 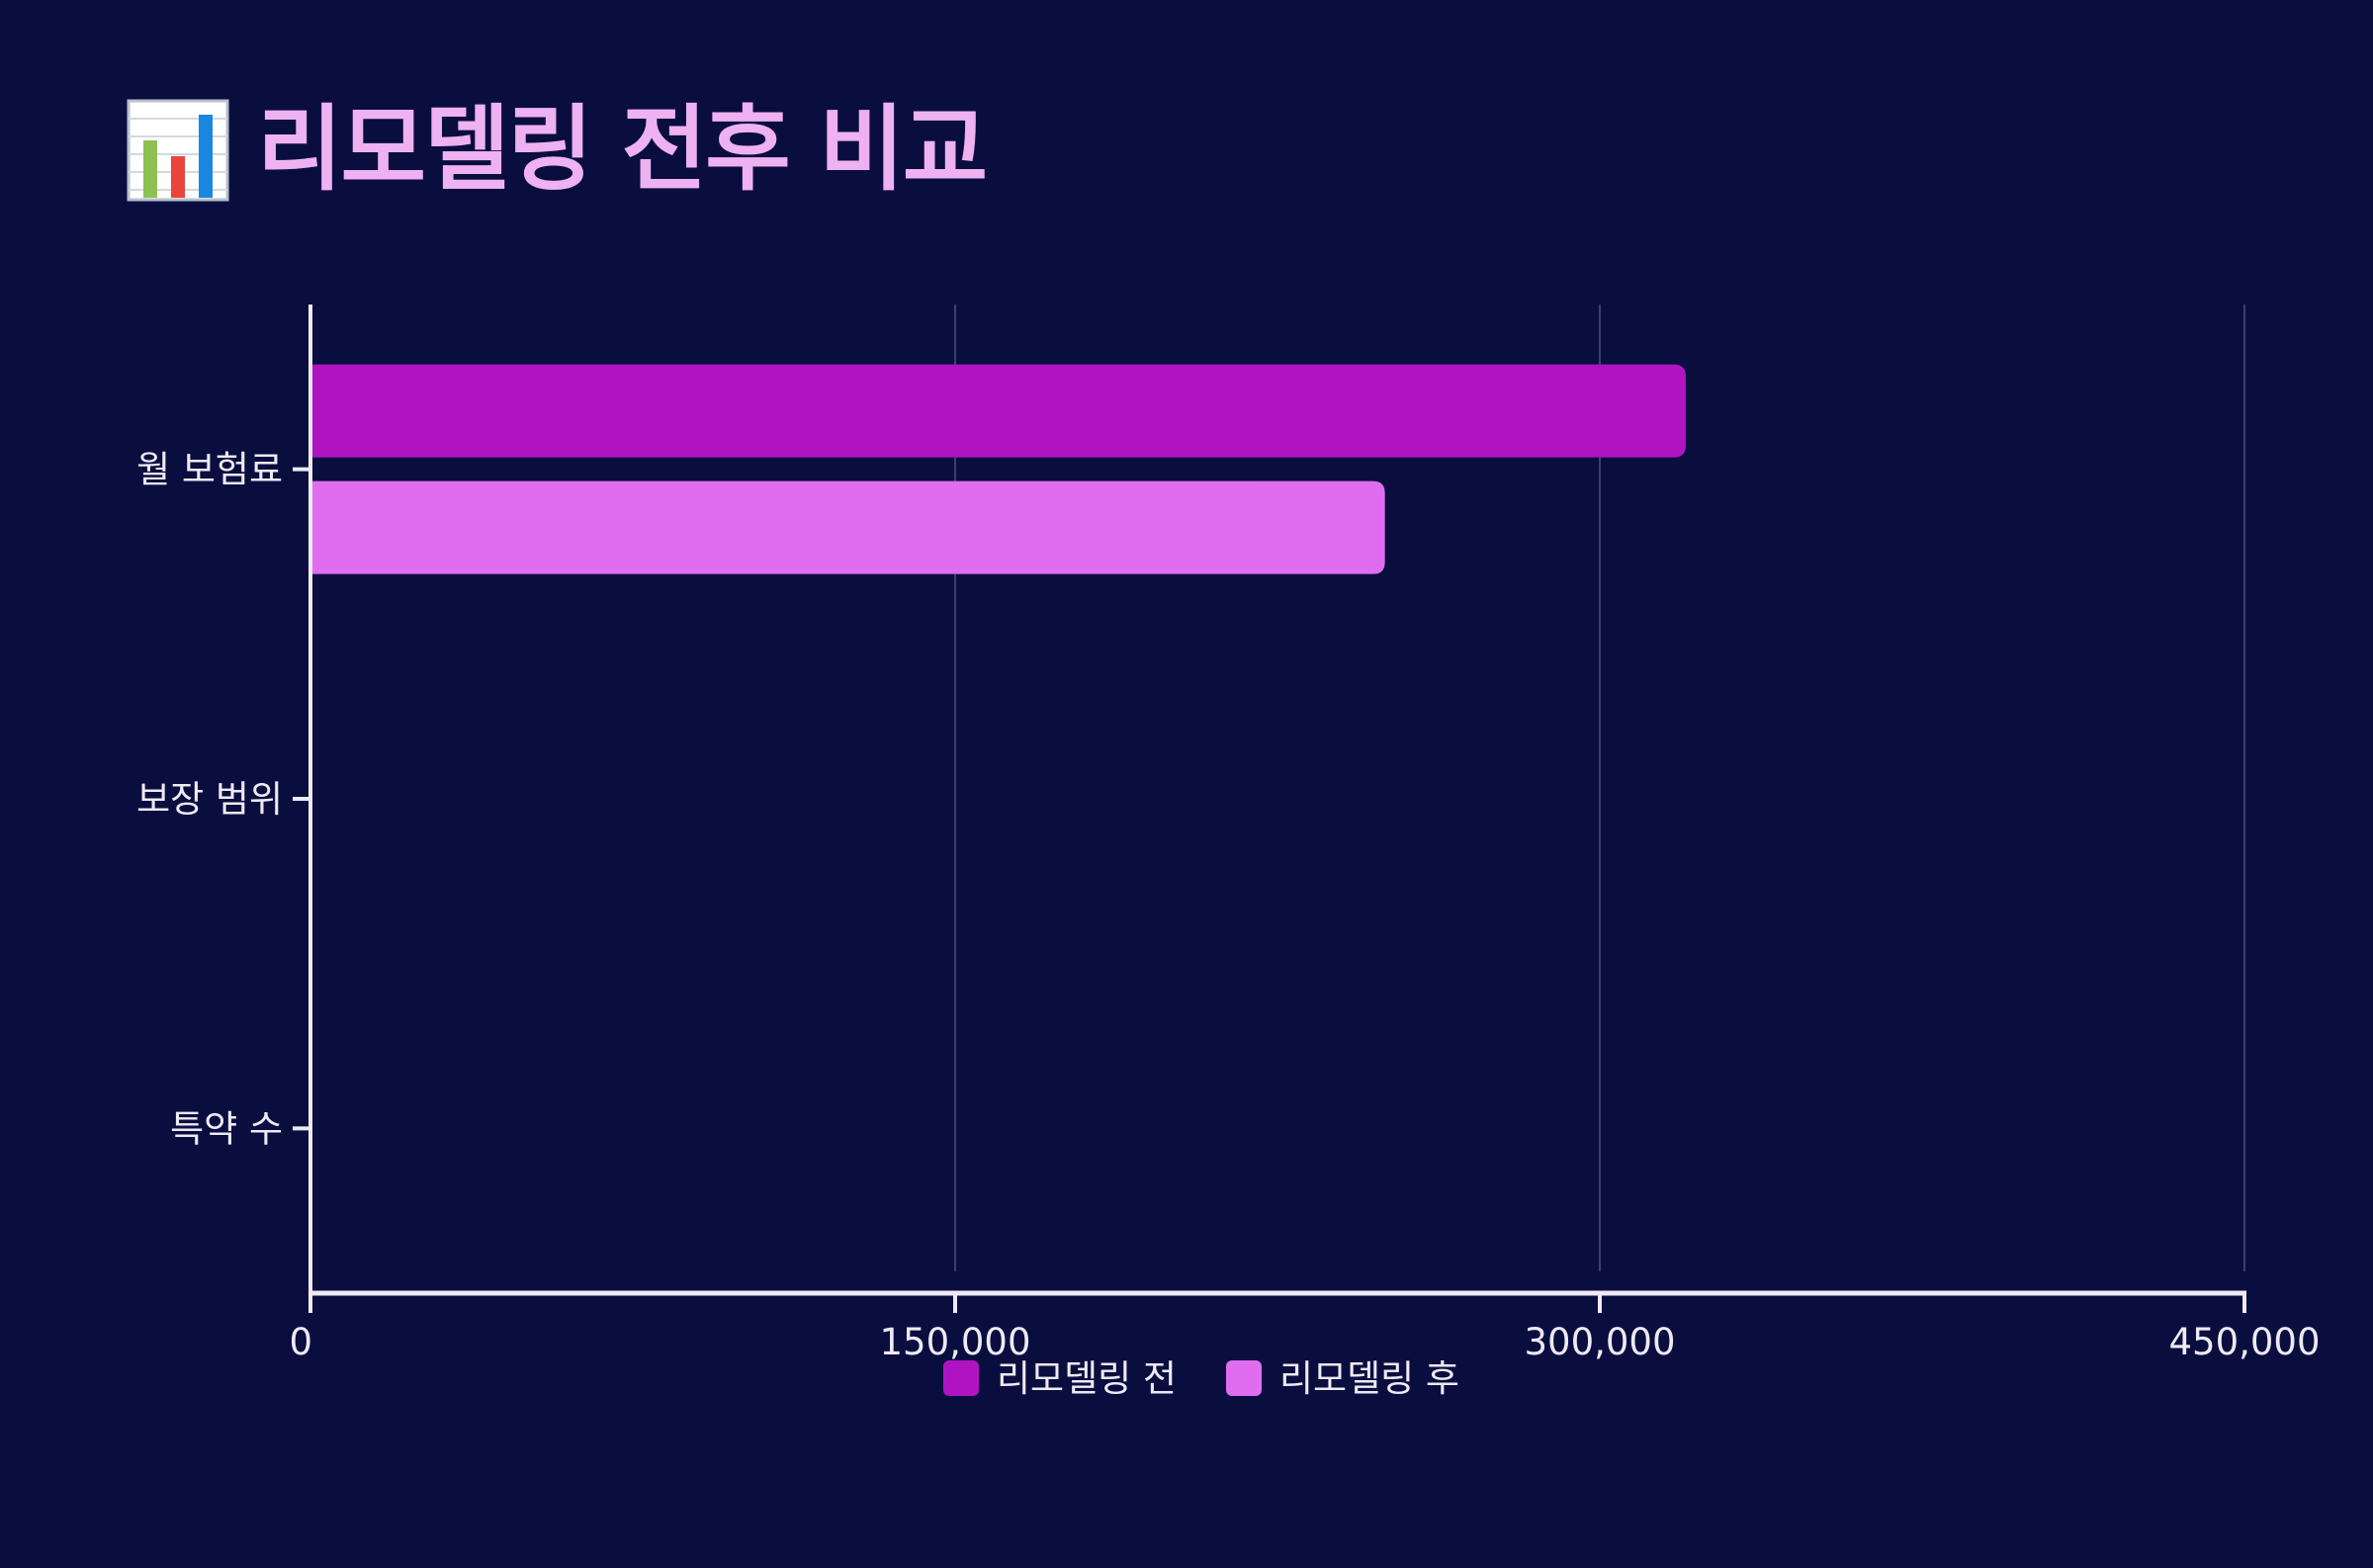 I want to click on y-tick-label: 특약 수, so click(x=226, y=1128).